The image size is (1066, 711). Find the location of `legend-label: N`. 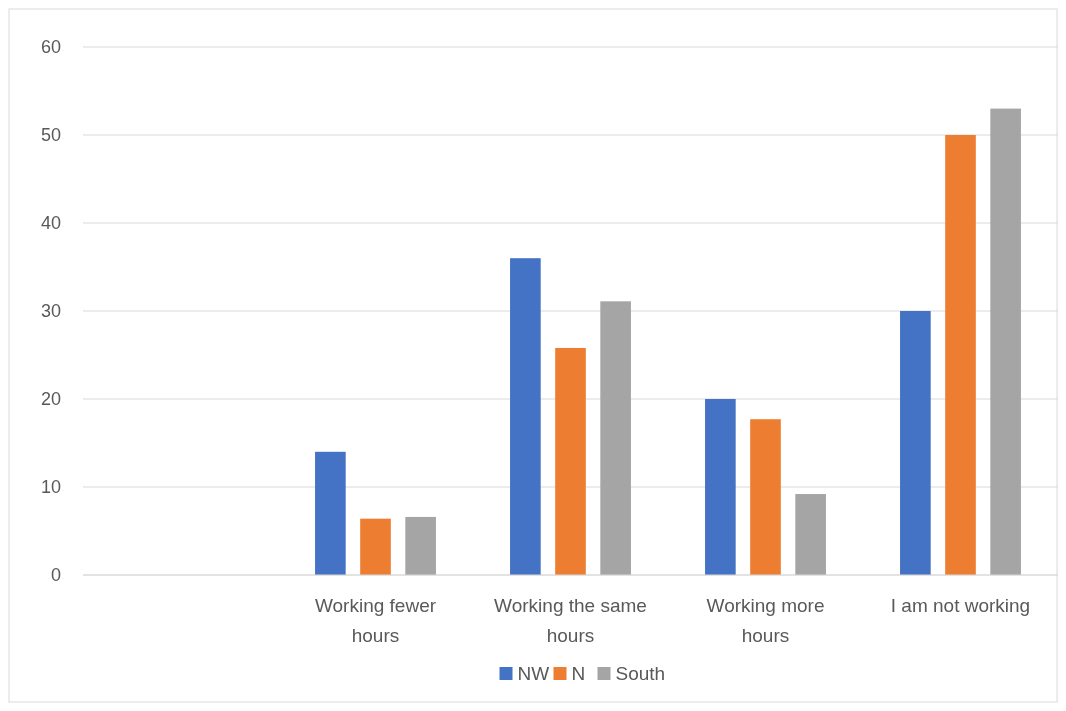

legend-label: N is located at coordinates (578, 673).